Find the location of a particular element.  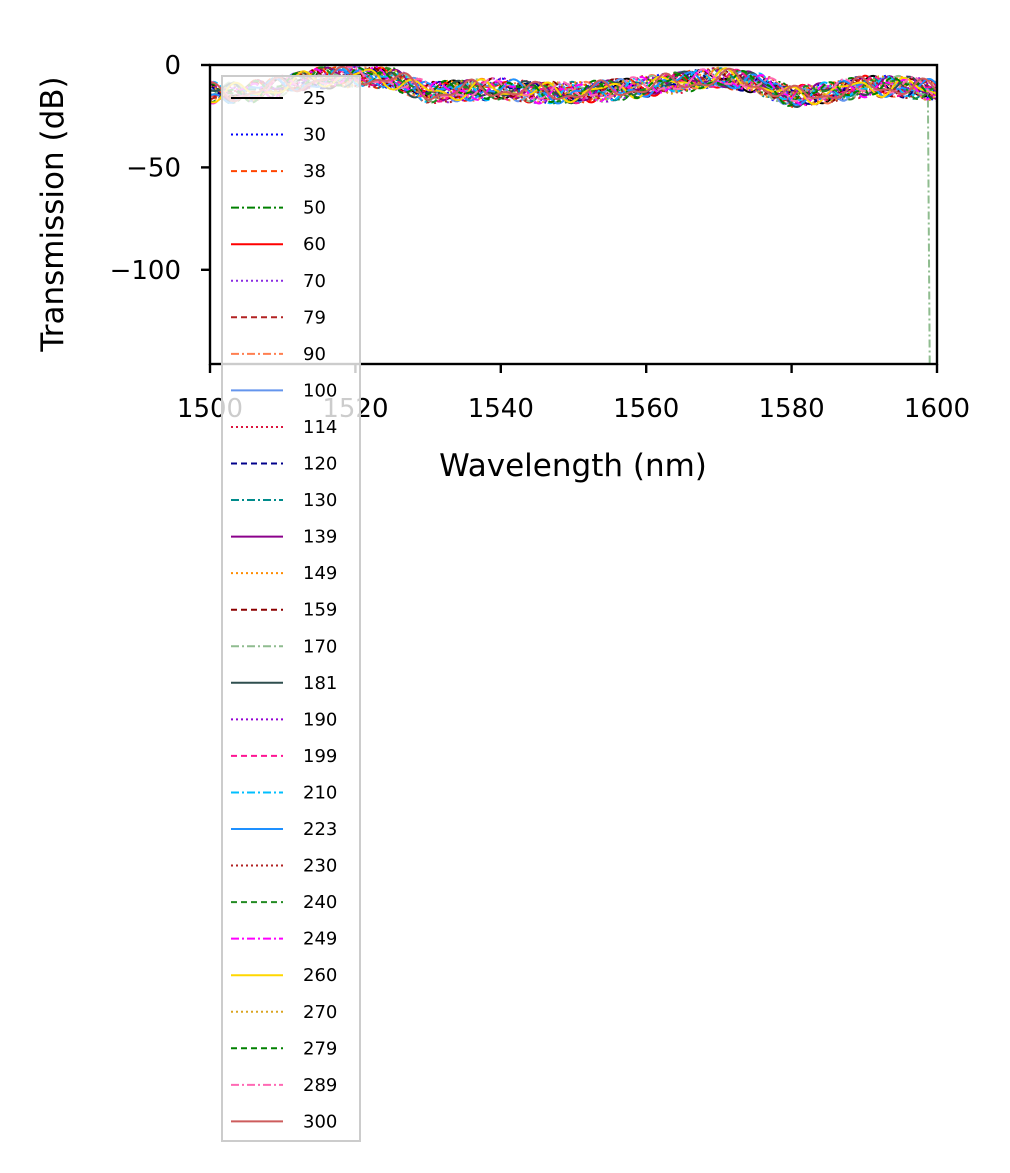

legend-label-210: 210 is located at coordinates (320, 792).